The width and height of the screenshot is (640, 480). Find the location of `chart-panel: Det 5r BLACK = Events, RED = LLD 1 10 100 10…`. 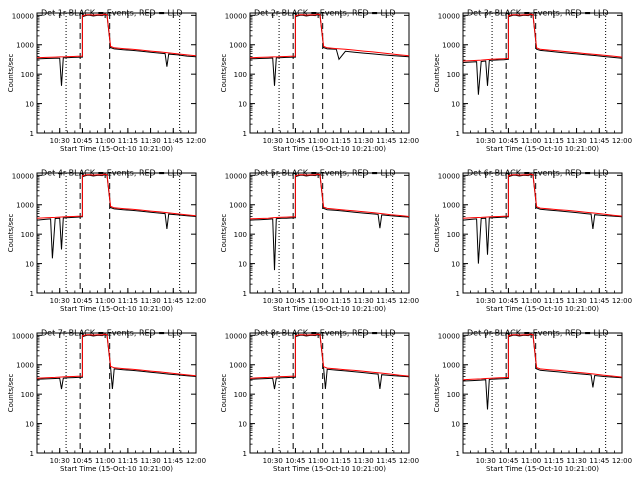

chart-panel: Det 5r BLACK = Events, RED = LLD 1 10 100 10… is located at coordinates (319, 241).